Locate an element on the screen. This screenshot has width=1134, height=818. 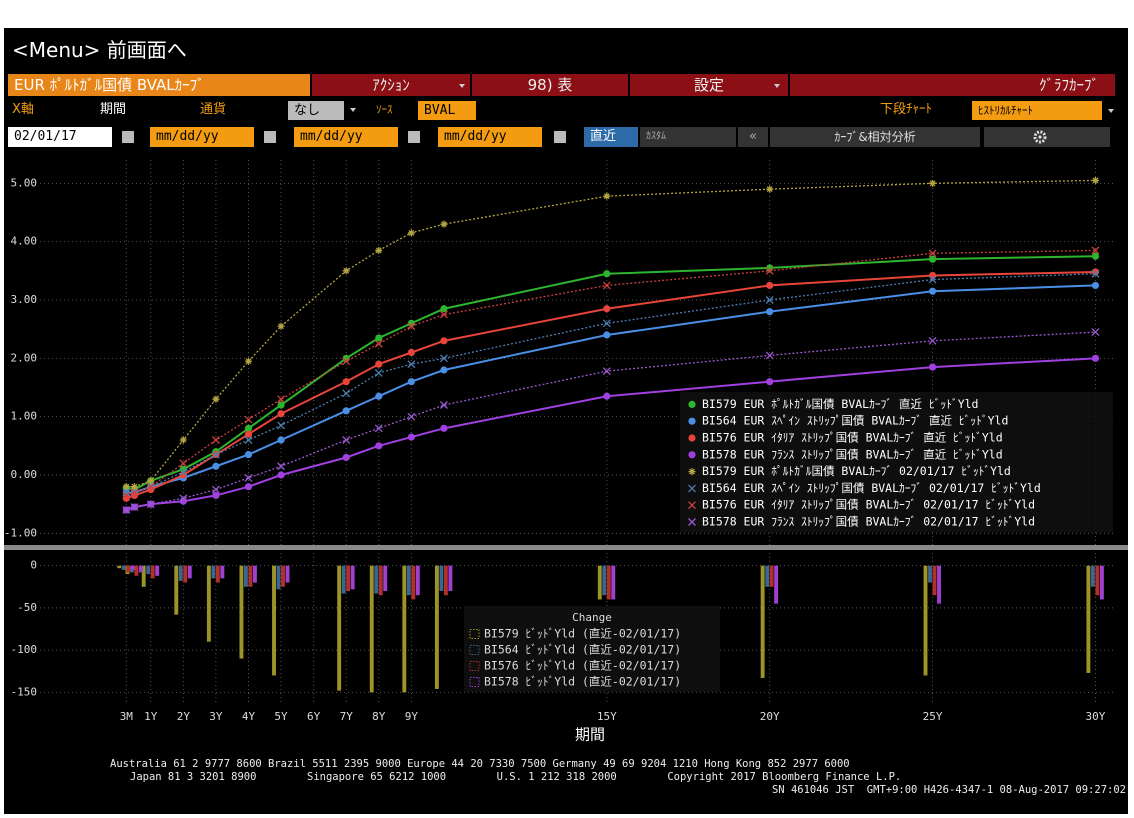
divider is located at coordinates (566, 547).